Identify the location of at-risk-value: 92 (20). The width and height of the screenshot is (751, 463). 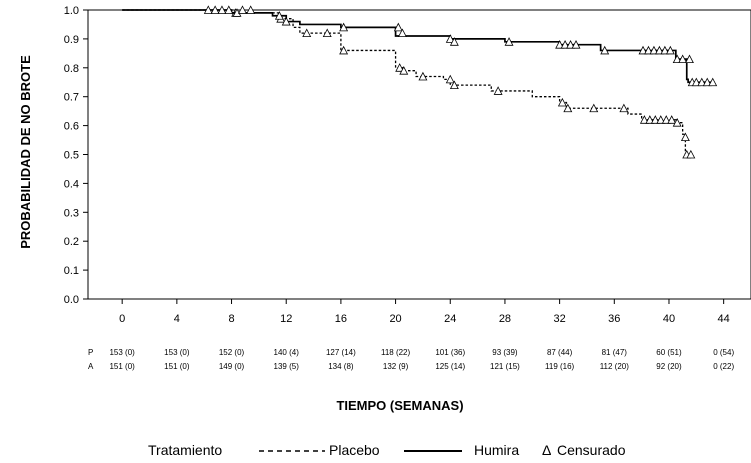
(669, 366).